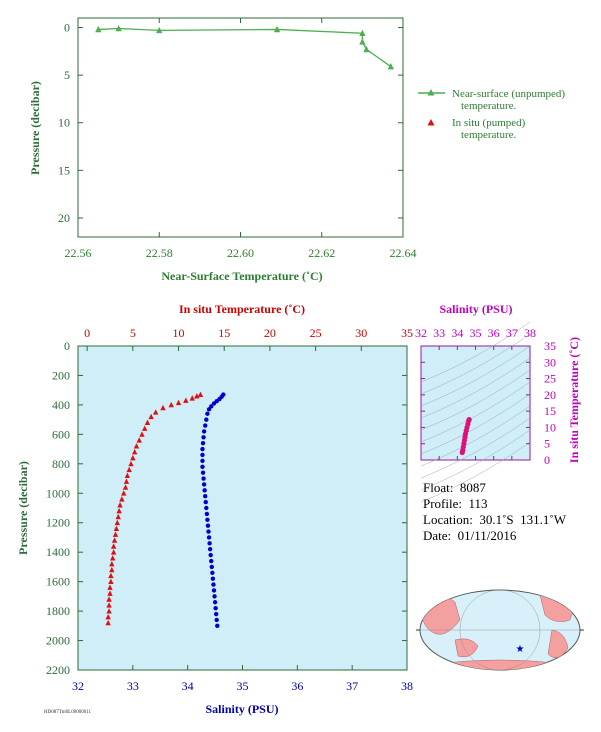 The image size is (601, 732). Describe the element at coordinates (550, 411) in the screenshot. I see `ts-y-tick-label: 15` at that location.